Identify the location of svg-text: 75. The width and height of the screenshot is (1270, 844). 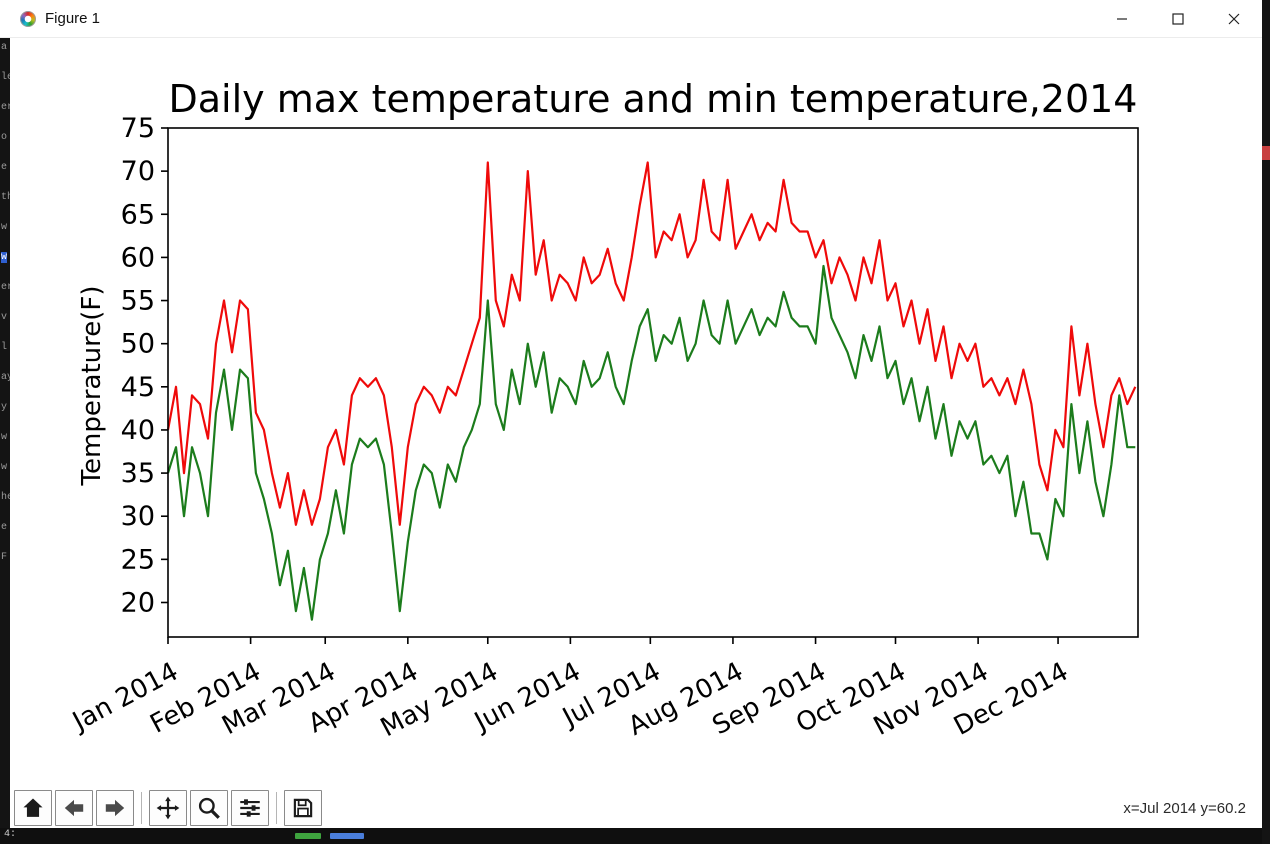
(138, 128).